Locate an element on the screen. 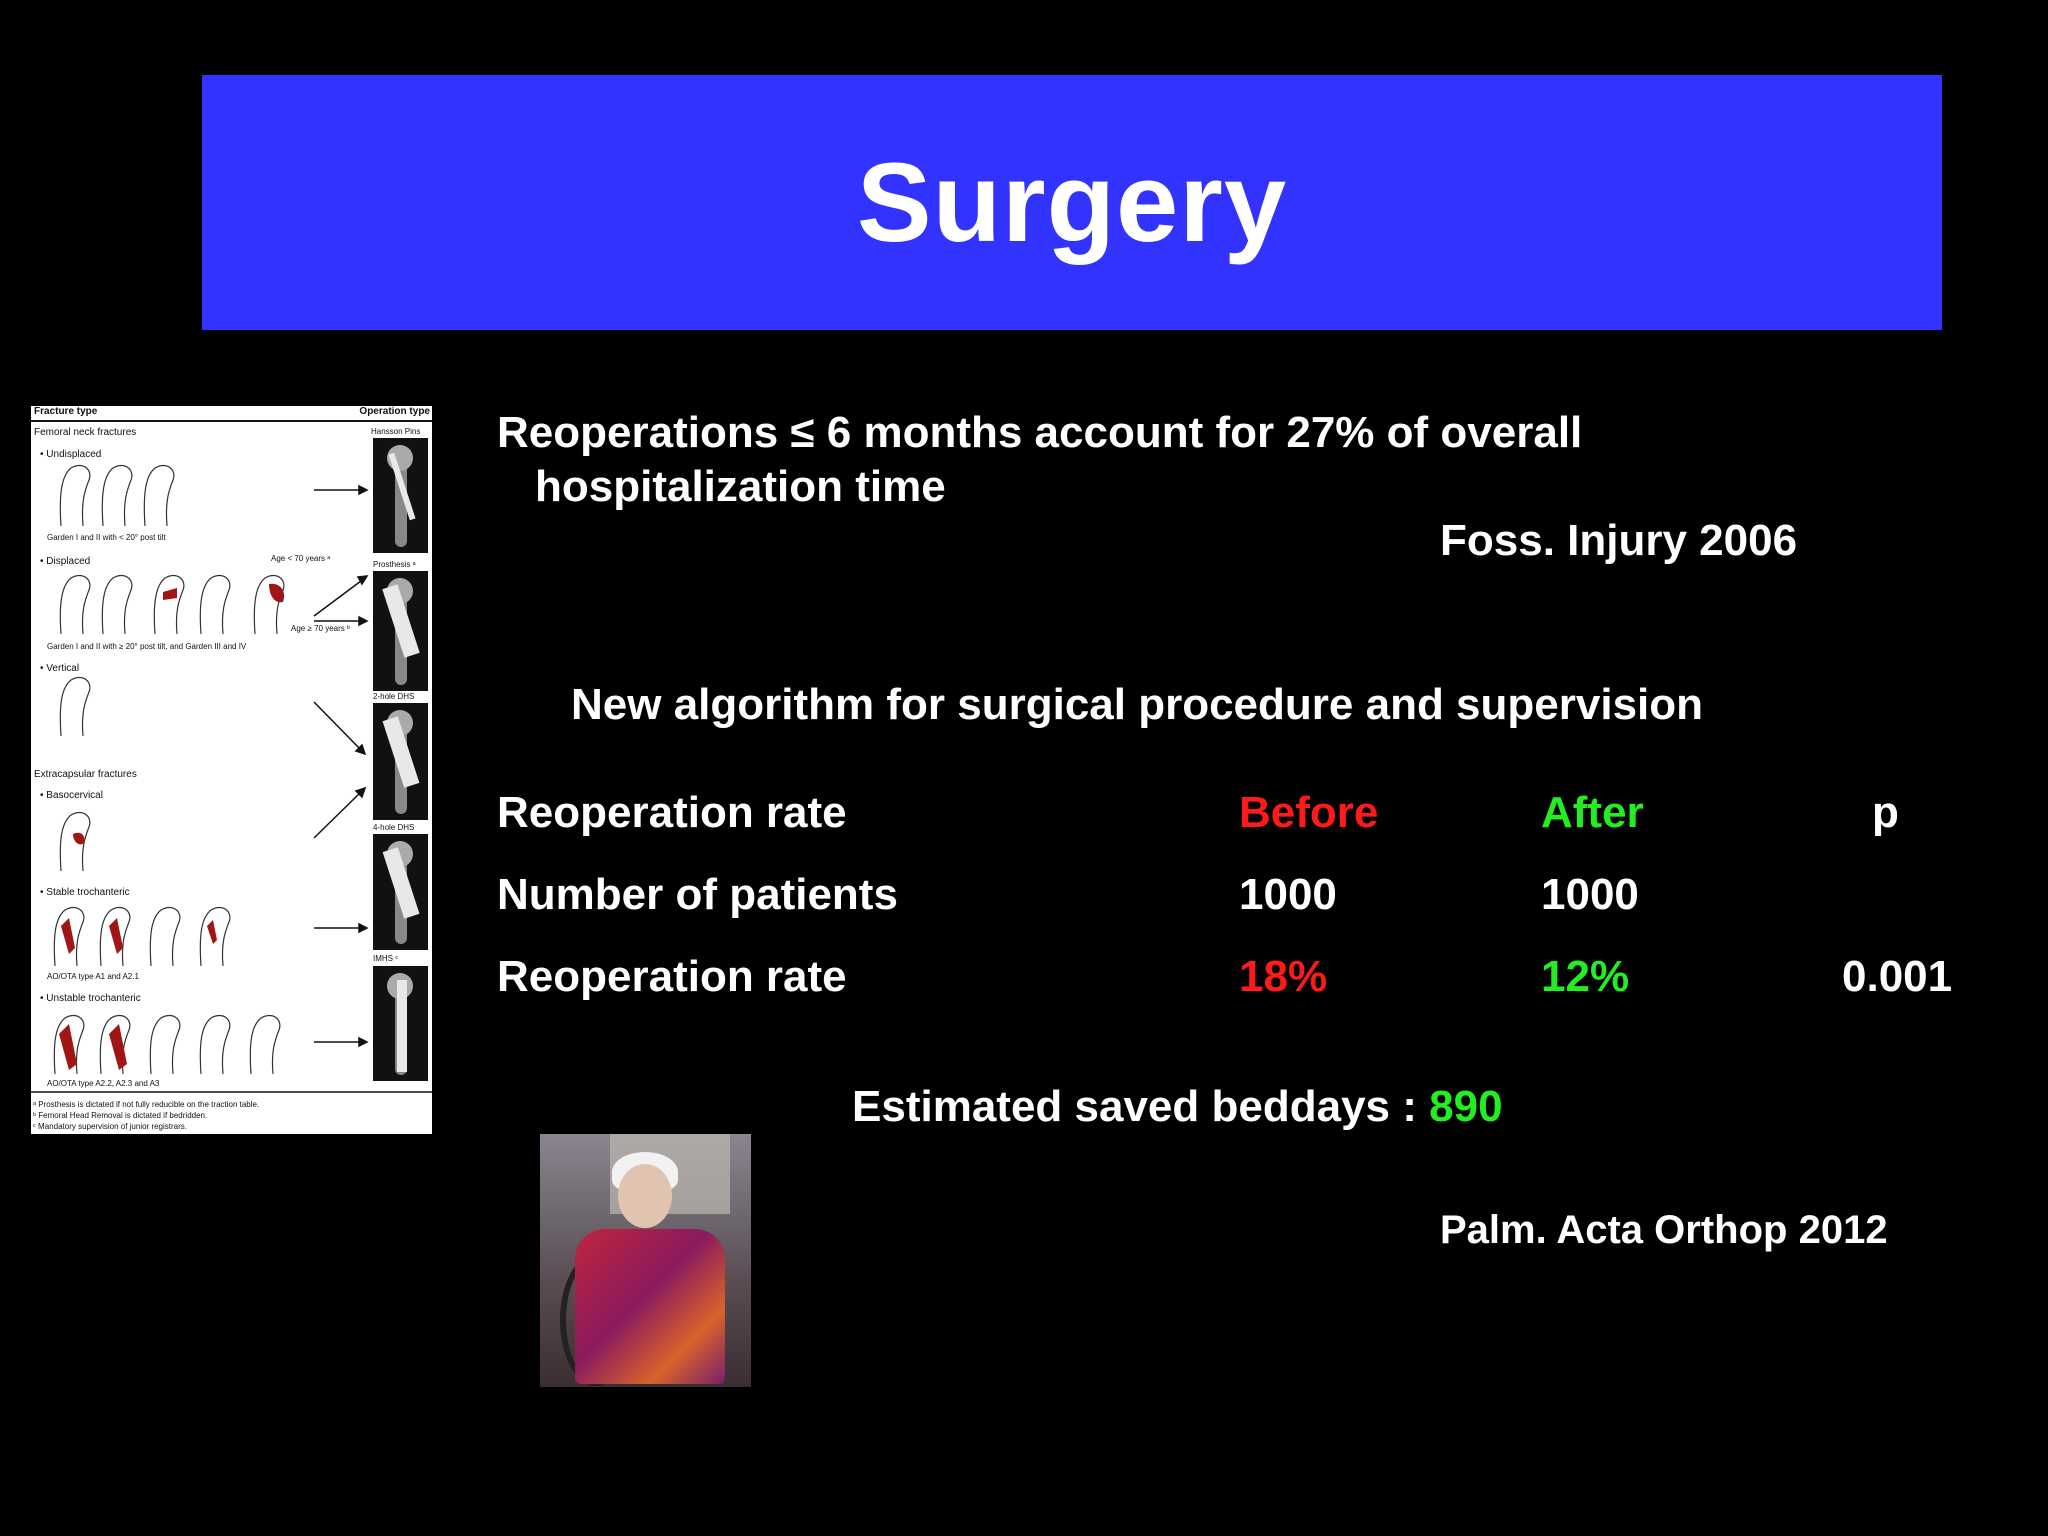 The image size is (2048, 1536). xray-prosthesis is located at coordinates (400, 631).